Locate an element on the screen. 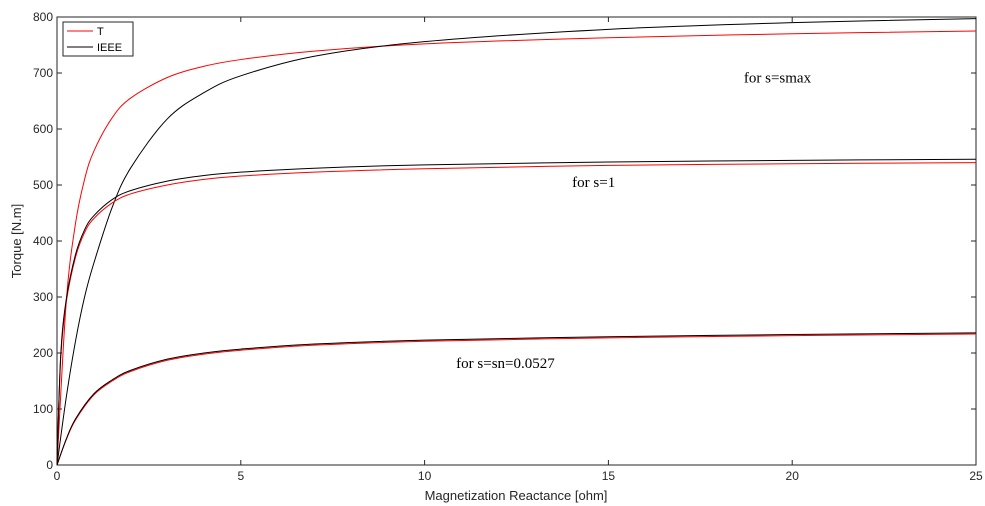  y-tick-label: 800 is located at coordinates (43, 17).